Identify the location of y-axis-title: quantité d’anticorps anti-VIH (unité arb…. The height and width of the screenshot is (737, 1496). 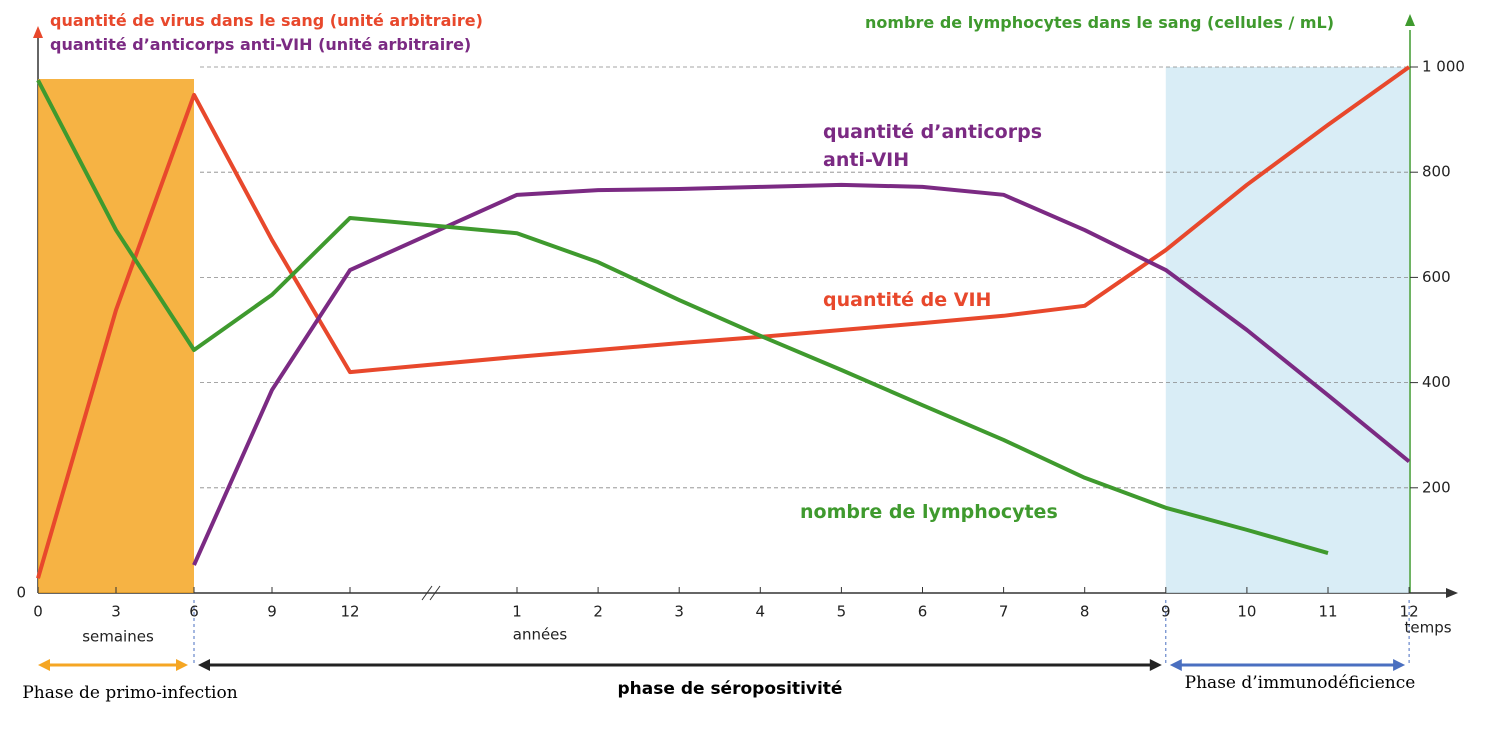
(261, 44).